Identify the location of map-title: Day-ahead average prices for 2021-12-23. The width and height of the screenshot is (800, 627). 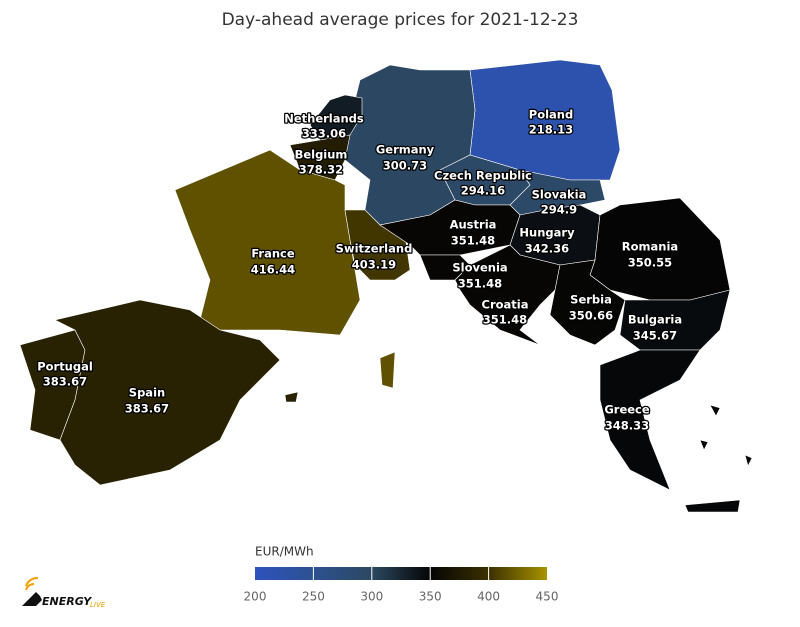
(400, 20).